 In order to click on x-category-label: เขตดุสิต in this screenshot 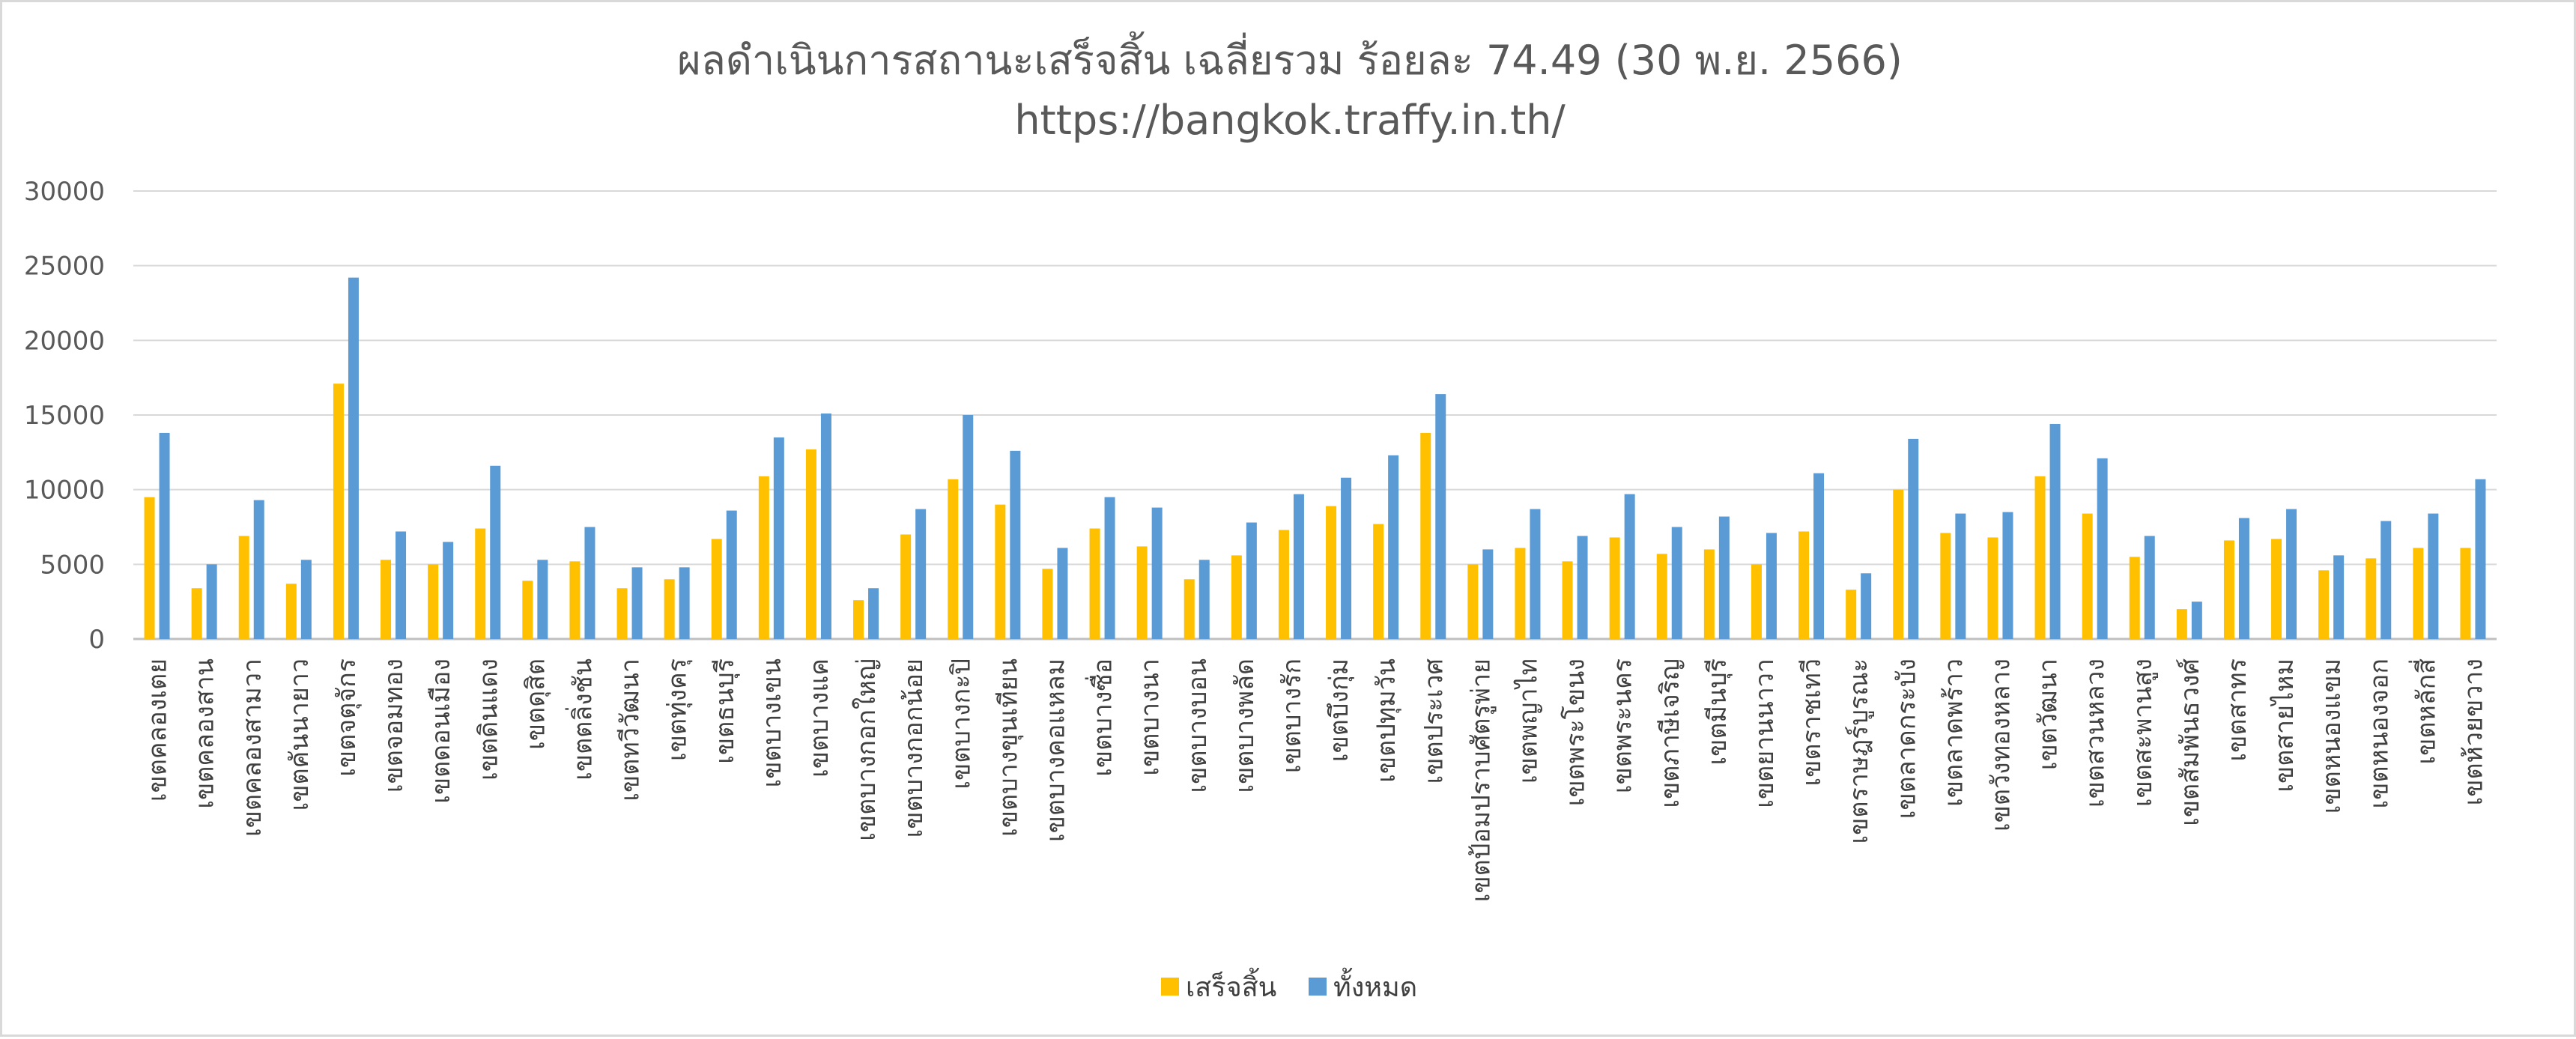, I will do `click(536, 704)`.